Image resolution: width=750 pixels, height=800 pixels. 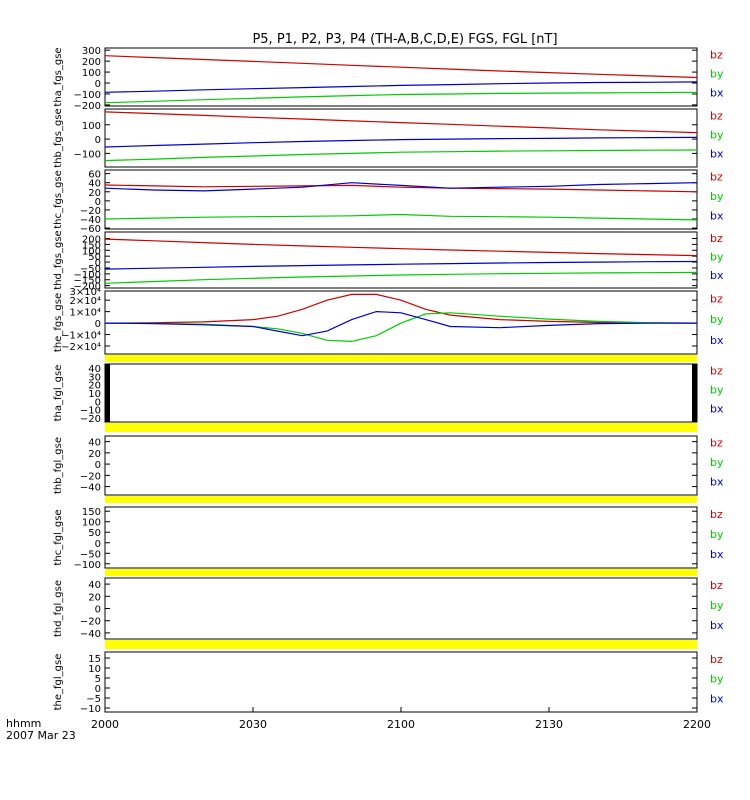 What do you see at coordinates (58, 76) in the screenshot?
I see `panel-ylabel: tha_fgs_gse` at bounding box center [58, 76].